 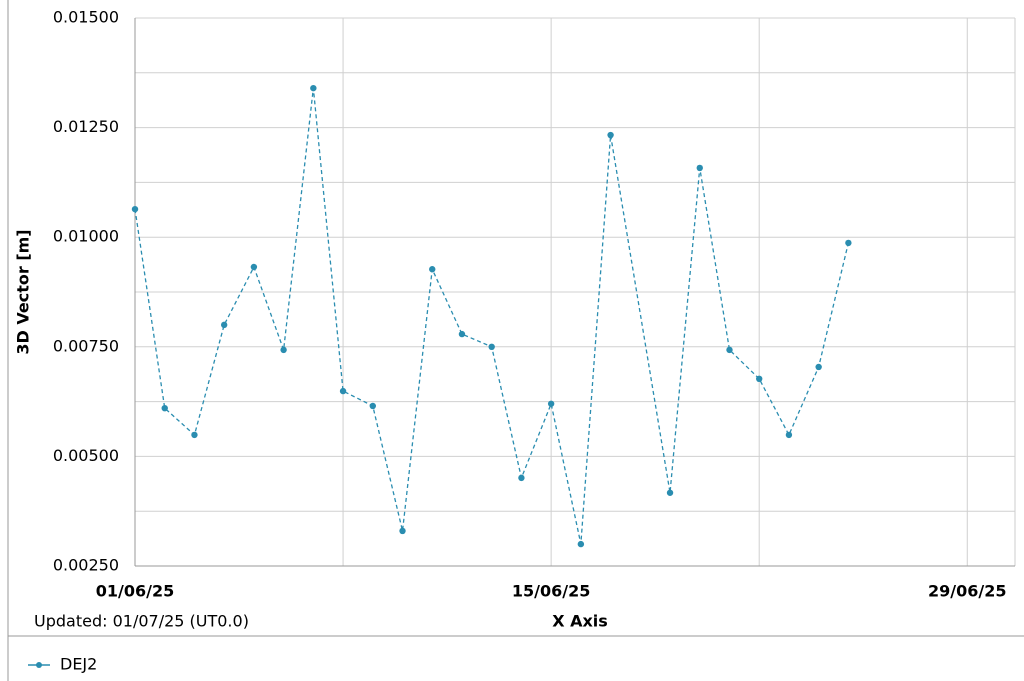 I want to click on x-tick-label: 29/06/25, so click(x=967, y=591).